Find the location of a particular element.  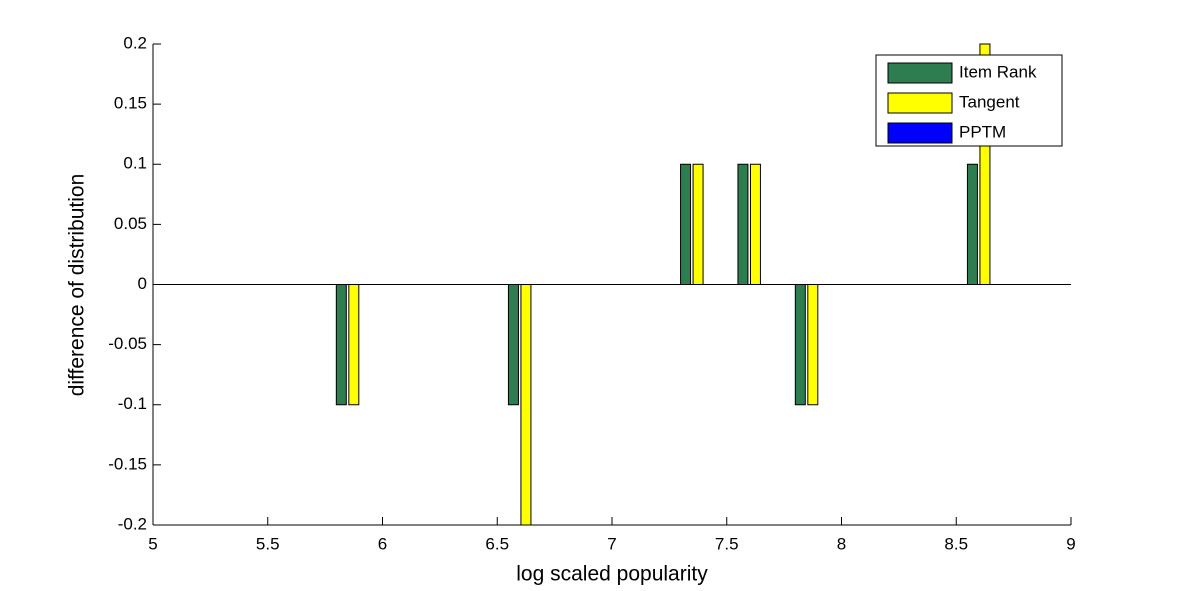

legend-label: Item Rank is located at coordinates (998, 71).